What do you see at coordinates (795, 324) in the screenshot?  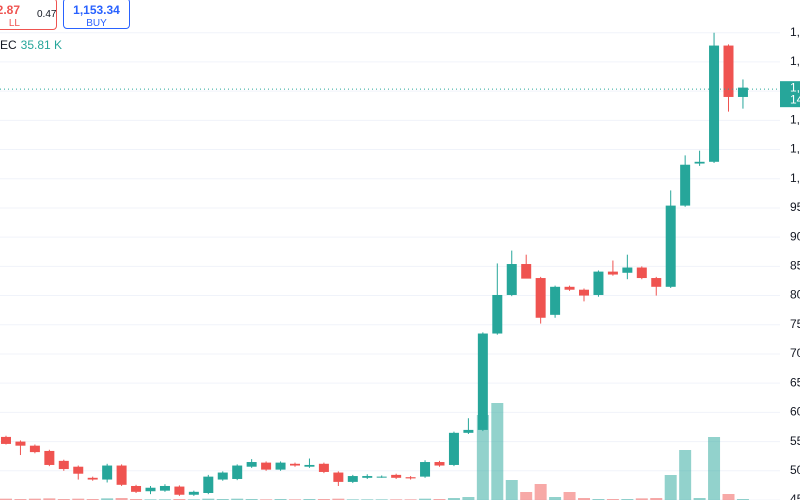 I see `y-tick-label: 75` at bounding box center [795, 324].